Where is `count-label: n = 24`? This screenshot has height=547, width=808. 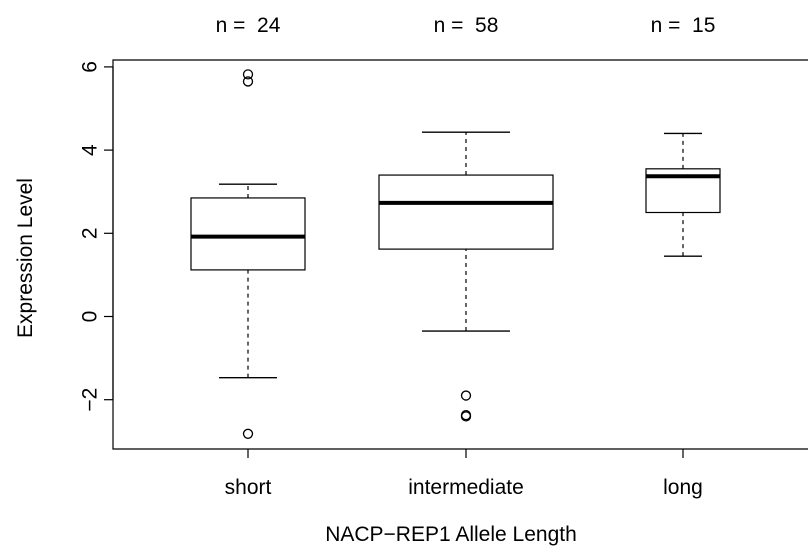
count-label: n = 24 is located at coordinates (248, 25).